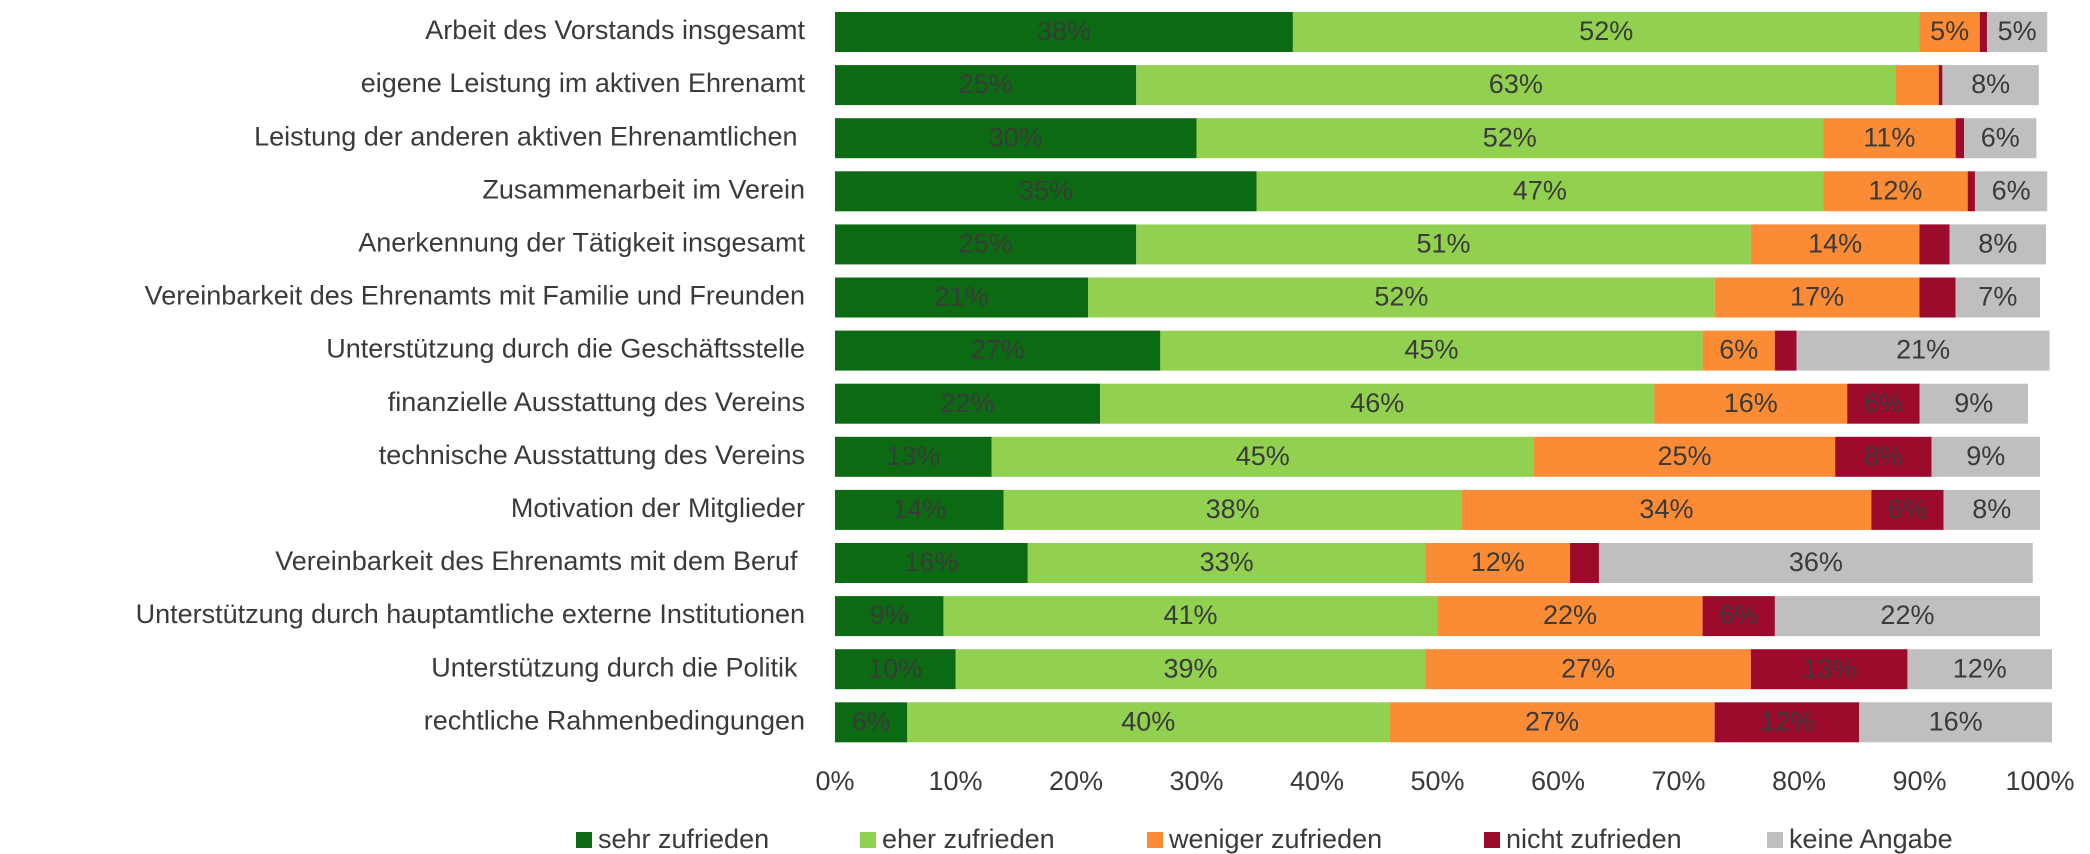 The image size is (2090, 854). I want to click on category-label: Unterstützung durch die Politik, so click(618, 667).